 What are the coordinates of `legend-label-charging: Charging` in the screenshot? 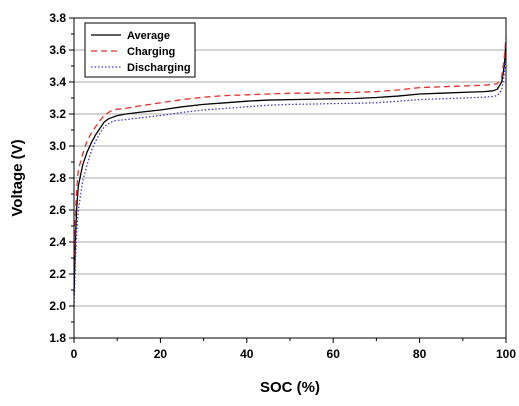 It's located at (151, 52).